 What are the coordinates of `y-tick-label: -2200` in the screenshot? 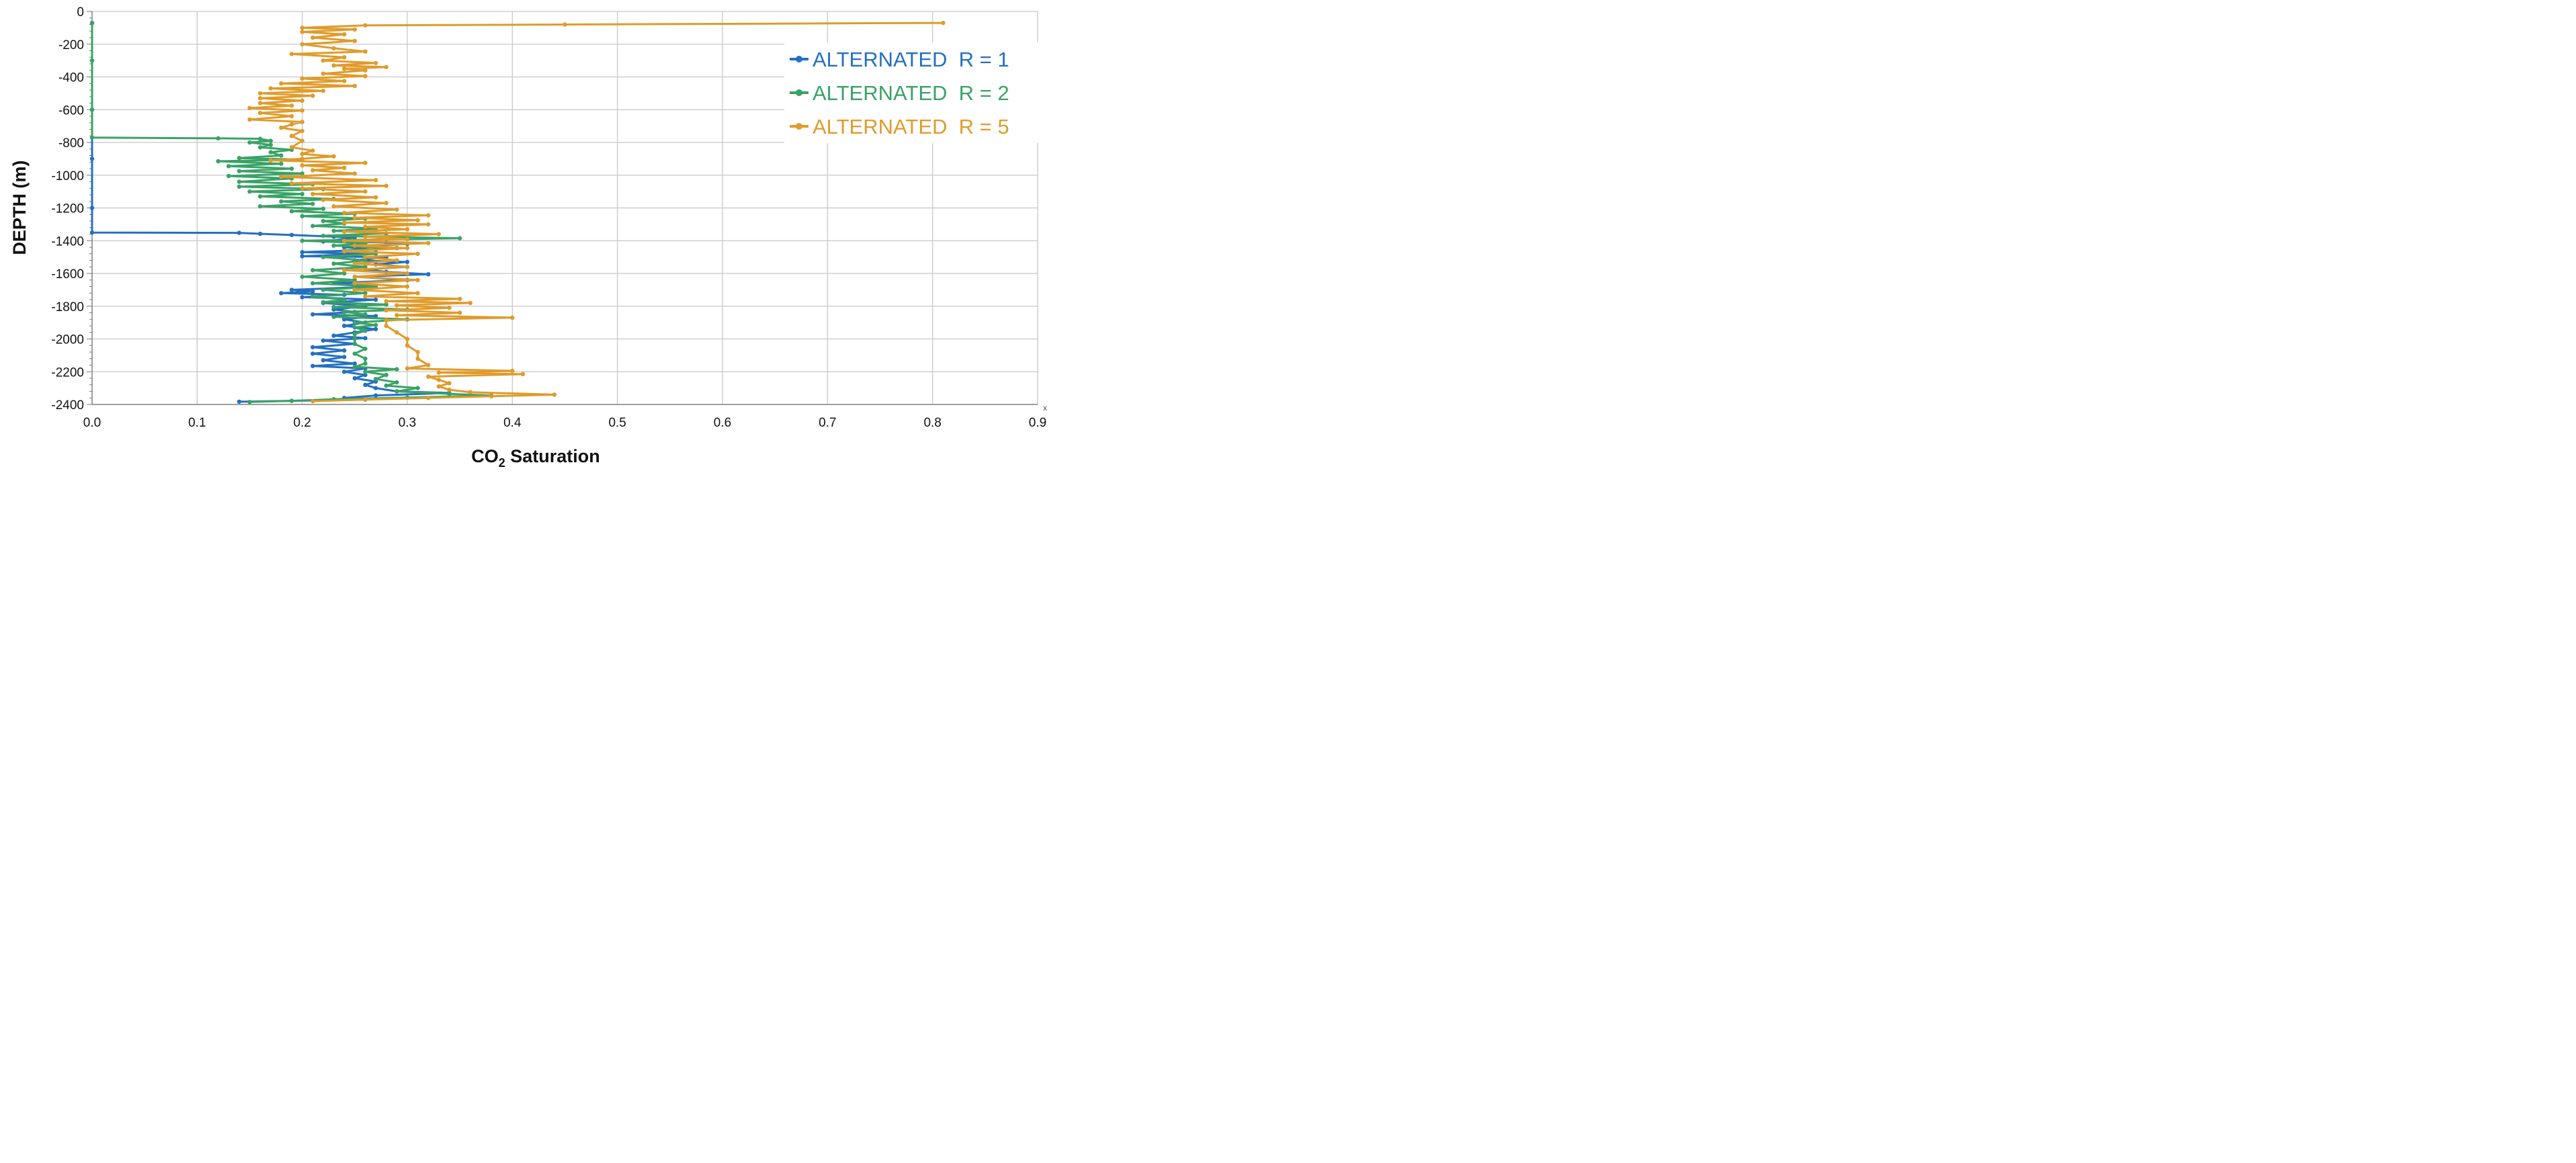 It's located at (67, 373).